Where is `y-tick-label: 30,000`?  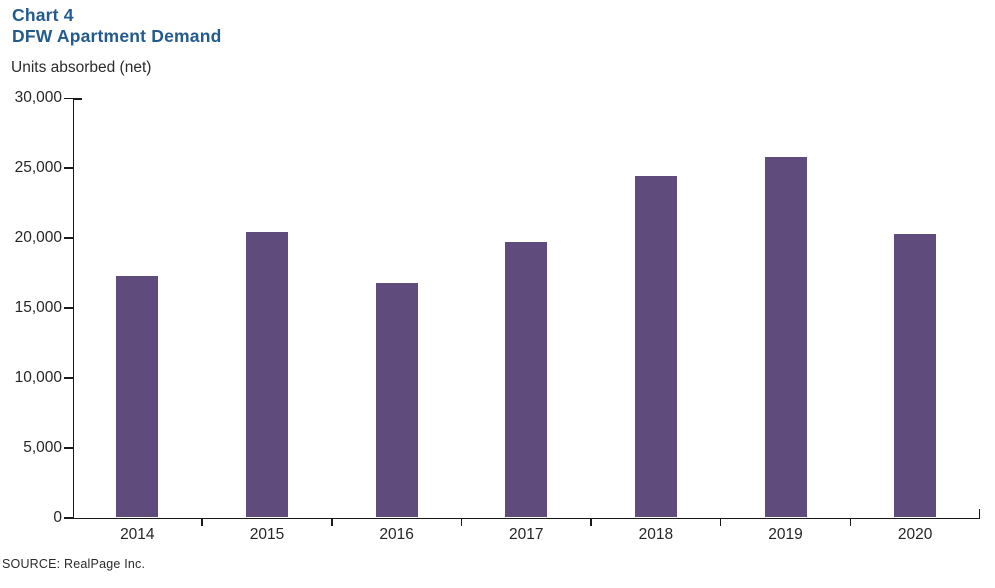 y-tick-label: 30,000 is located at coordinates (38, 97).